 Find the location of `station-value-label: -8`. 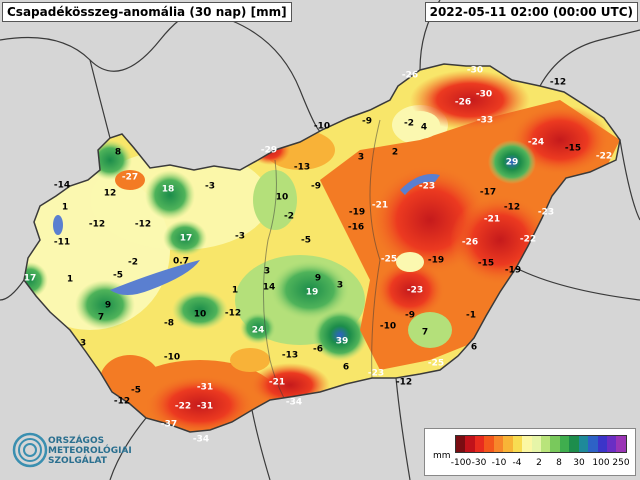

station-value-label: -8 is located at coordinates (169, 324).